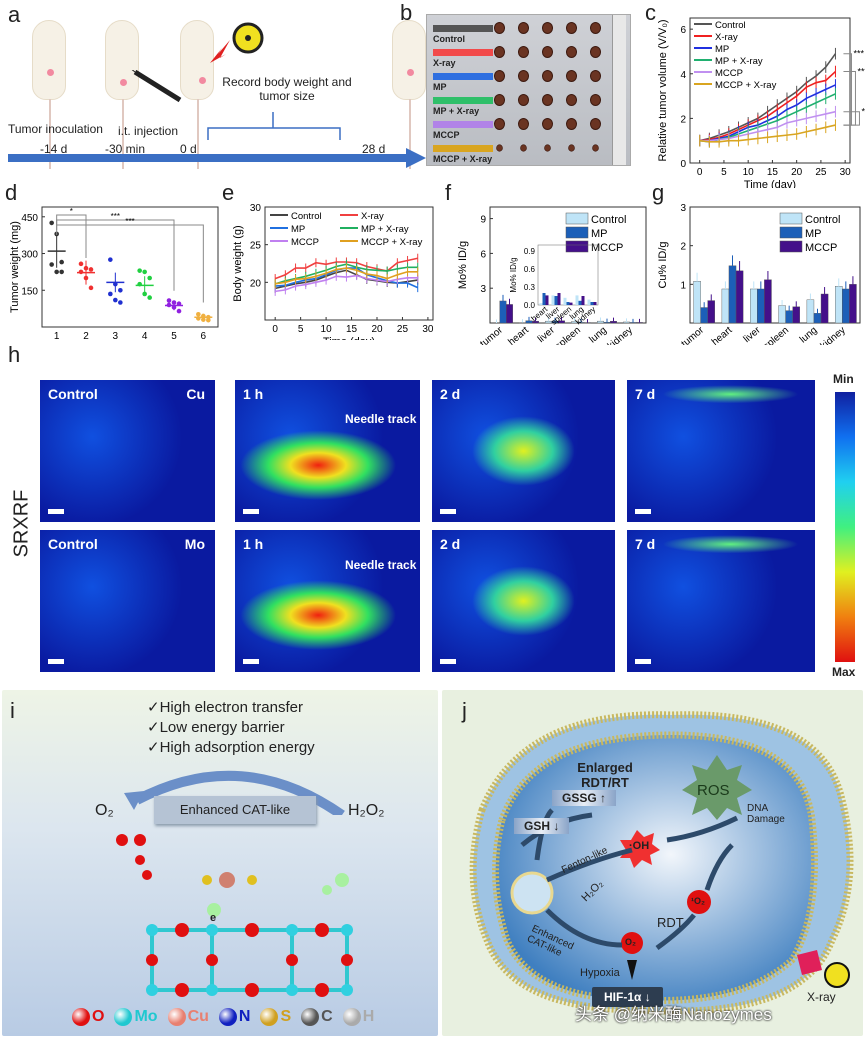  Describe the element at coordinates (683, 119) in the screenshot. I see `y-tick-label: 2` at that location.